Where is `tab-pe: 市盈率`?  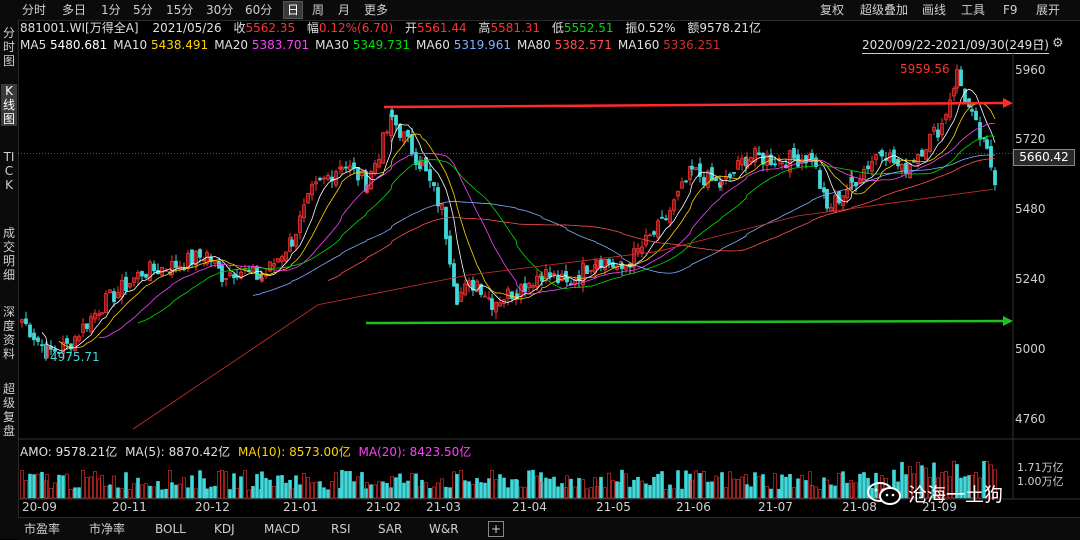
tab-pe: 市盈率 is located at coordinates (42, 529).